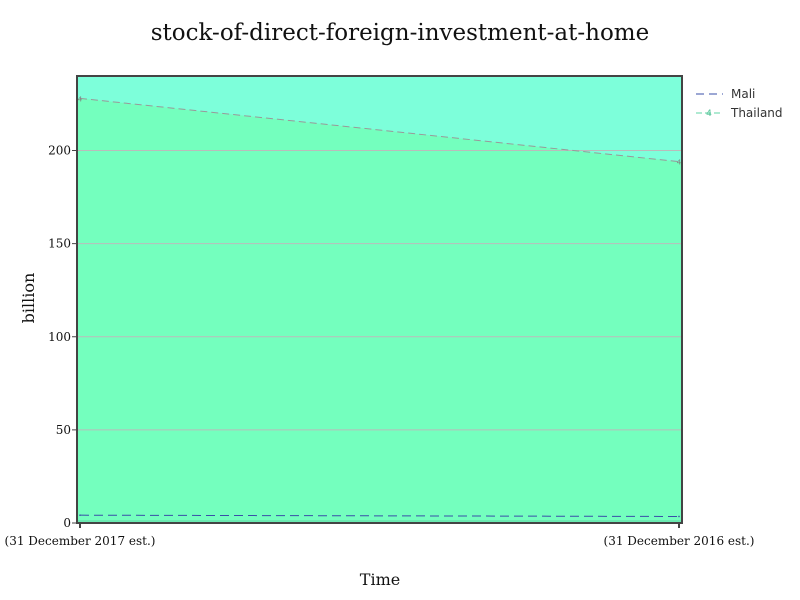 Image resolution: width=800 pixels, height=600 pixels. What do you see at coordinates (59, 337) in the screenshot?
I see `y-tick-label: 100` at bounding box center [59, 337].